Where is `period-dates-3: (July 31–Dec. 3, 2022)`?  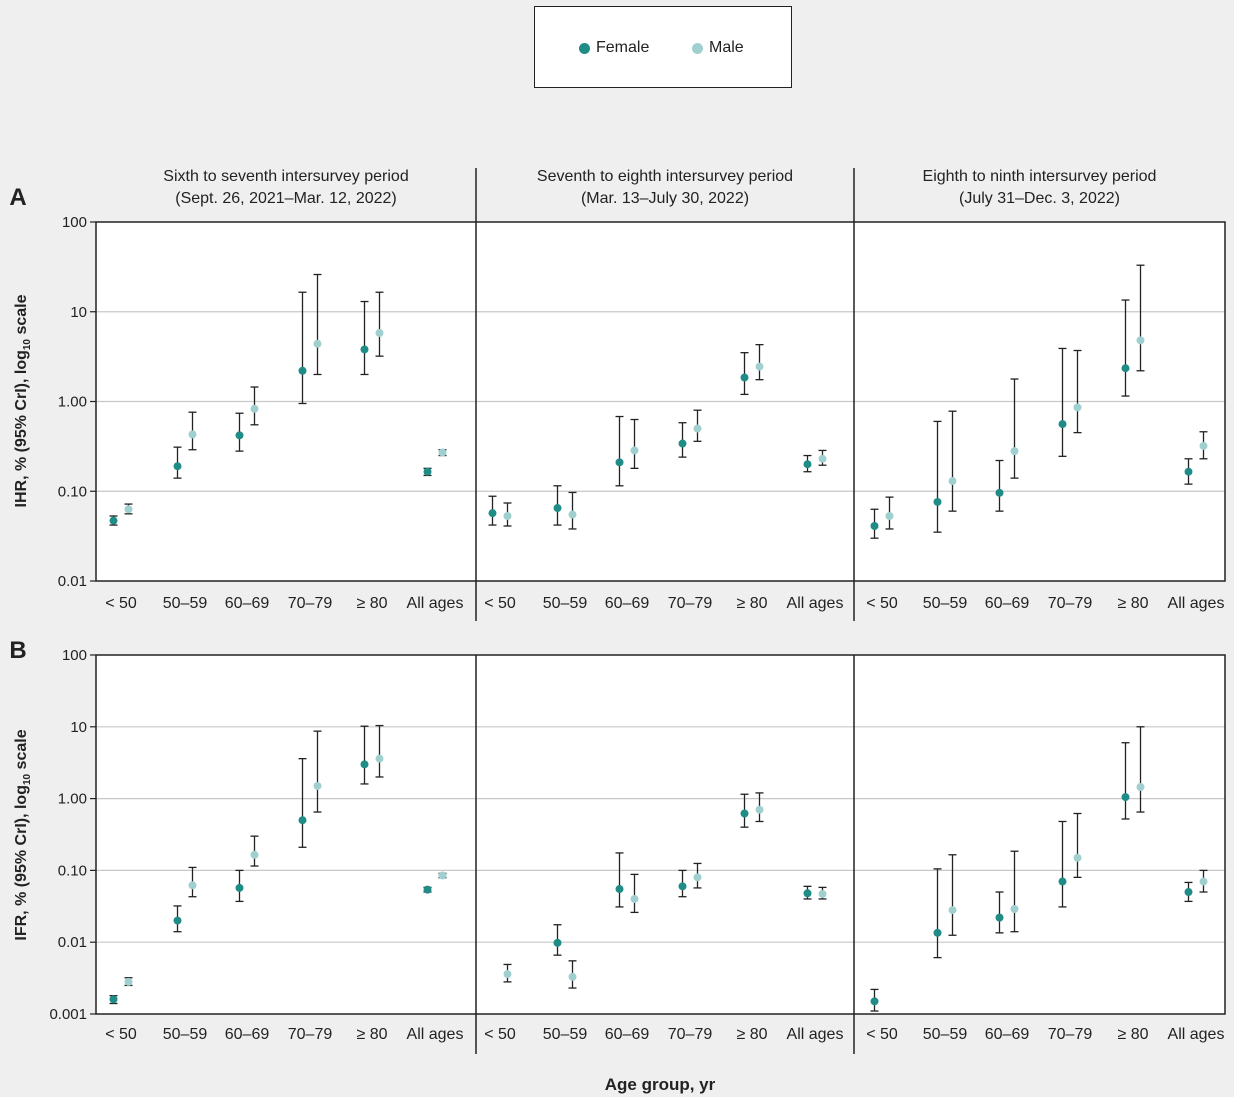
period-dates-3: (July 31–Dec. 3, 2022) is located at coordinates (1039, 198).